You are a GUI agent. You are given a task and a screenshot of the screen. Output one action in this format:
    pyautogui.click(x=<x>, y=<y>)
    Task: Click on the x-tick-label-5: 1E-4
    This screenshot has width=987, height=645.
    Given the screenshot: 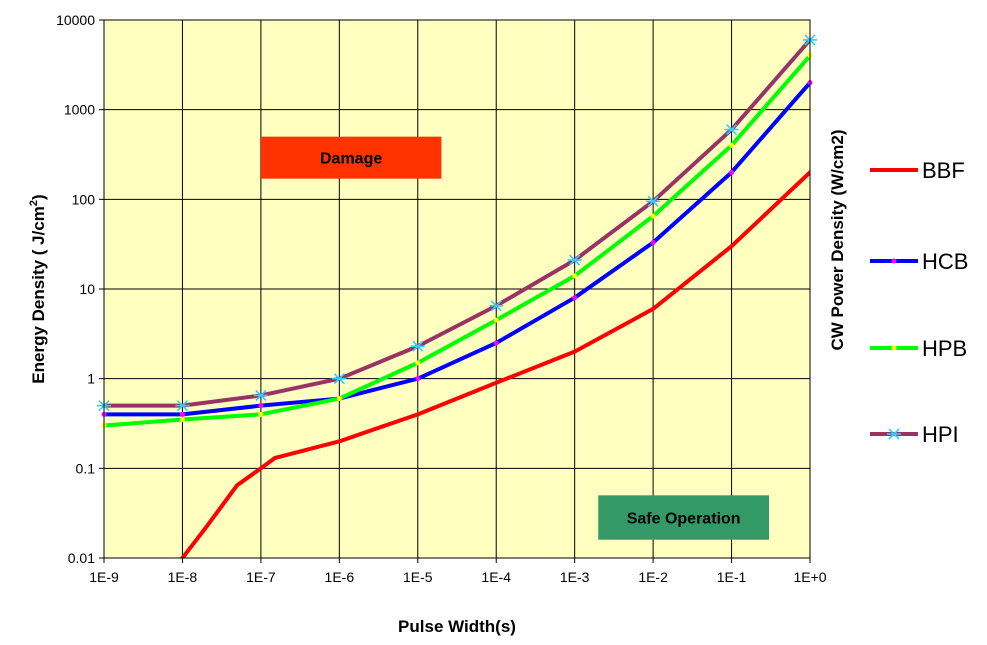 What is the action you would take?
    pyautogui.click(x=496, y=577)
    